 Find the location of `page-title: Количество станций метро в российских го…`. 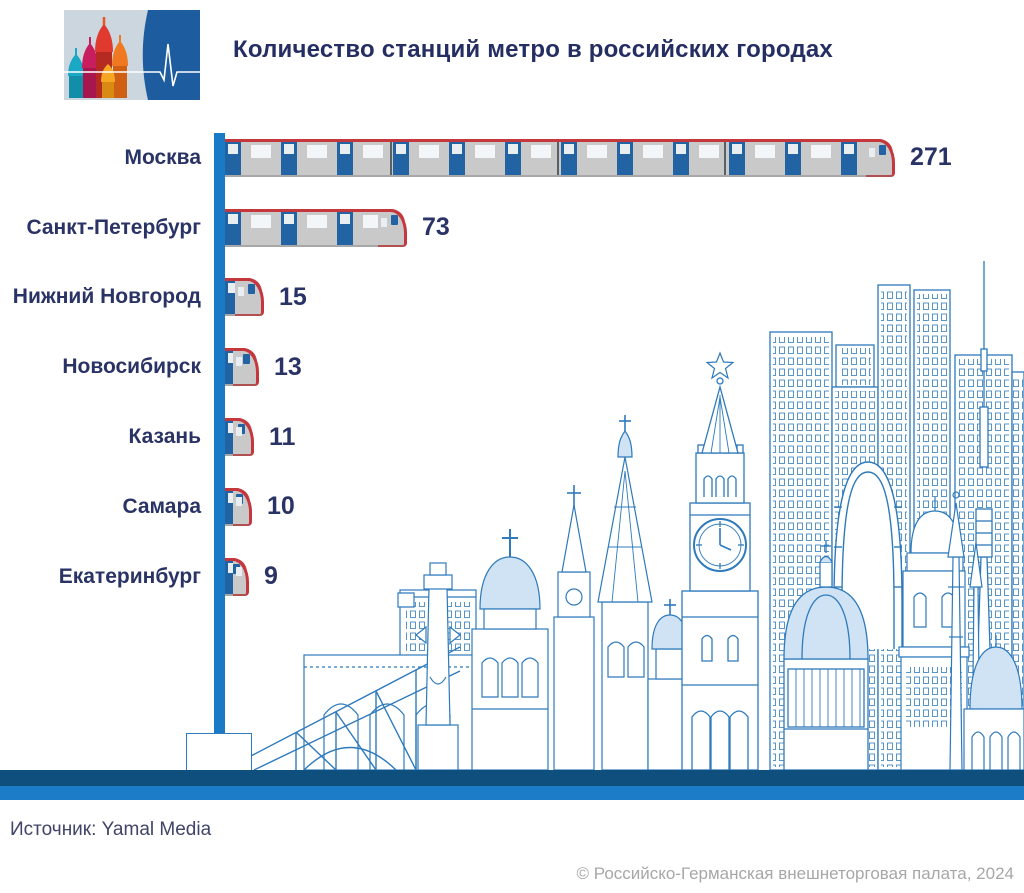

page-title: Количество станций метро в российских го… is located at coordinates (533, 49).